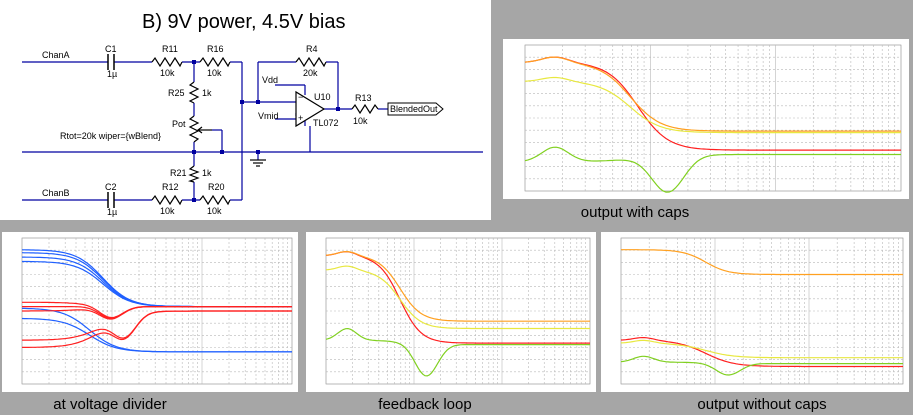 The image size is (913, 415). Describe the element at coordinates (216, 187) in the screenshot. I see `label-r20: R20` at that location.